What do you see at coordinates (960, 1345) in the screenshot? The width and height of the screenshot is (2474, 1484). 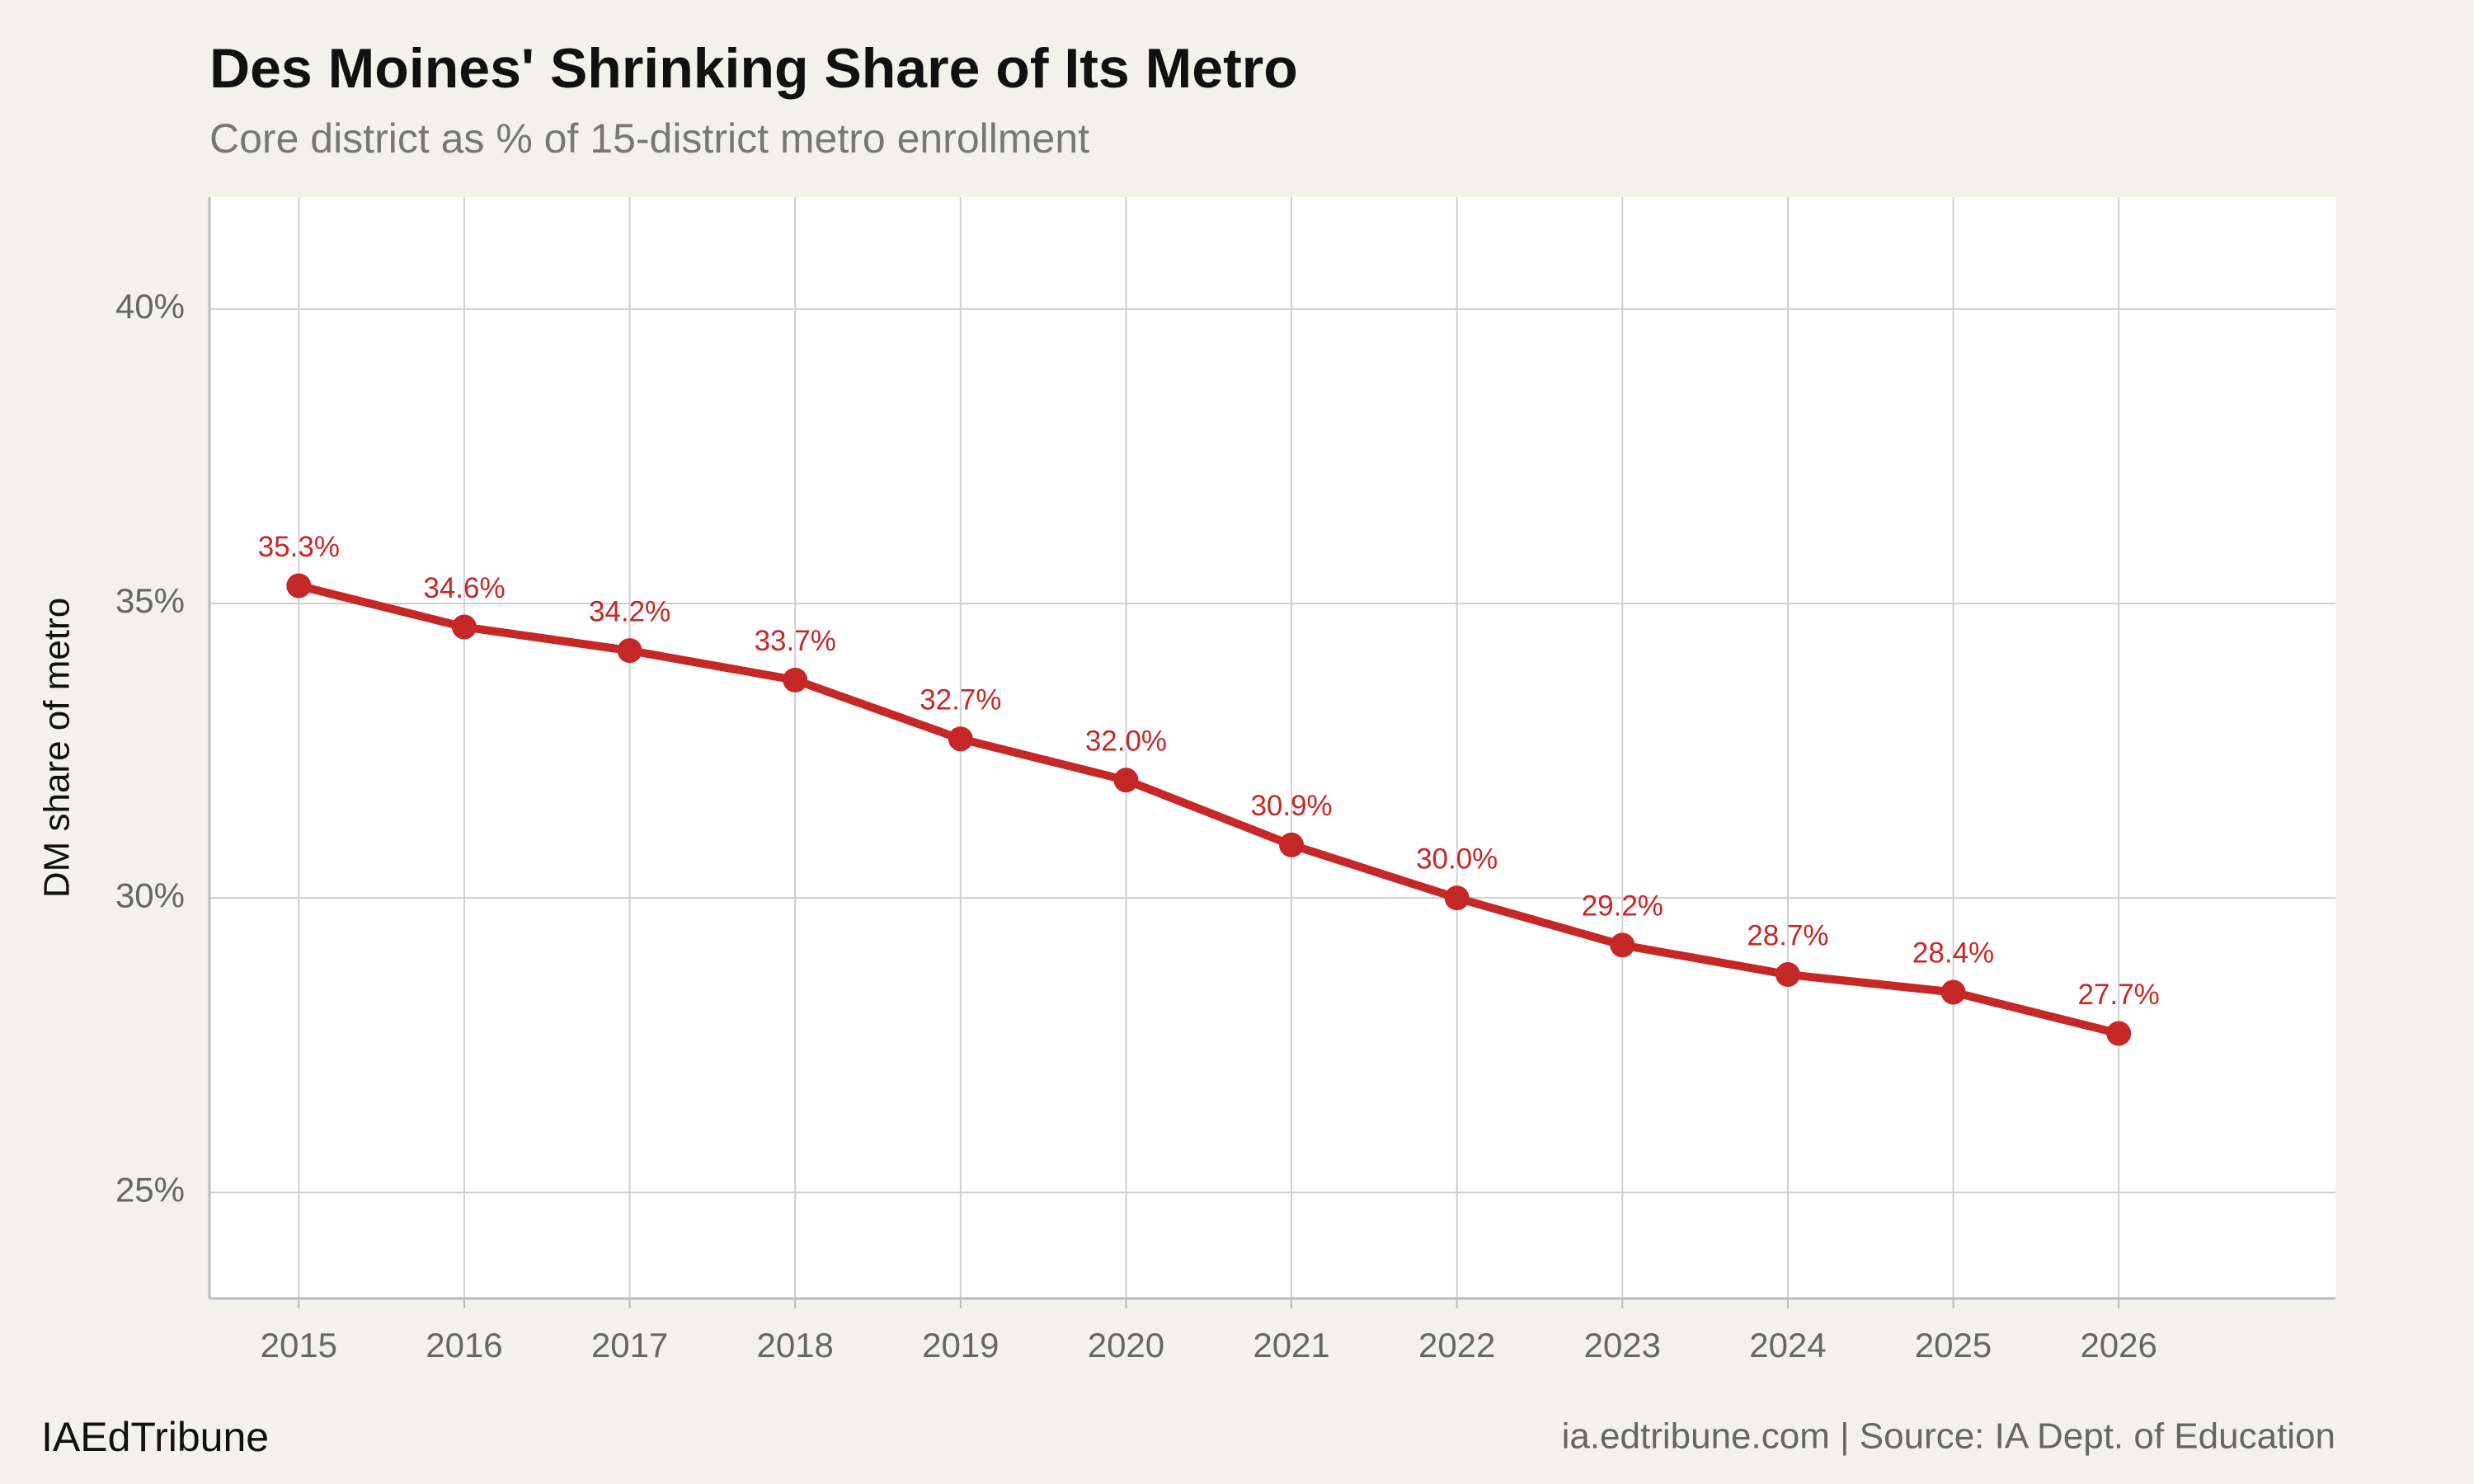 I see `x-tick-label: 2019` at bounding box center [960, 1345].